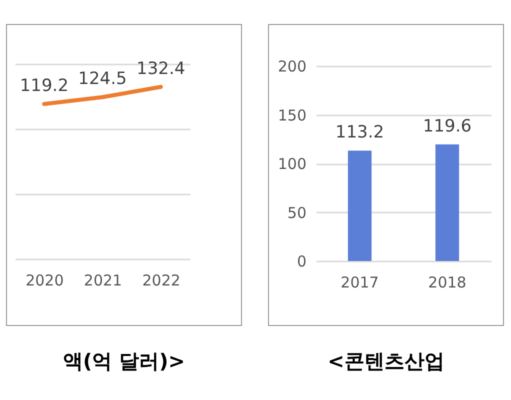  I want to click on y-tick-label: 100, so click(292, 164).